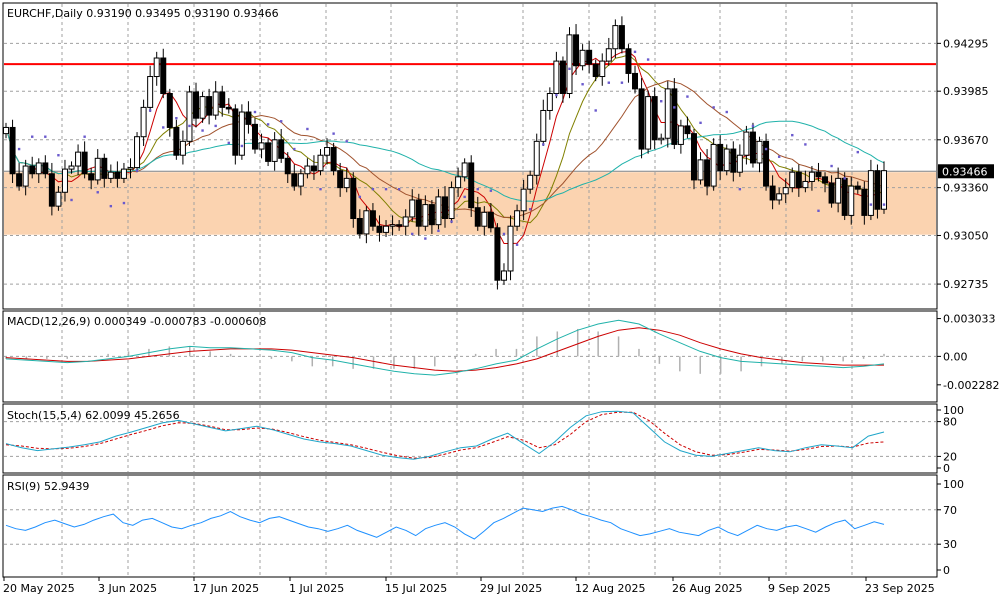  Describe the element at coordinates (966, 171) in the screenshot. I see `price-marker-box` at that location.